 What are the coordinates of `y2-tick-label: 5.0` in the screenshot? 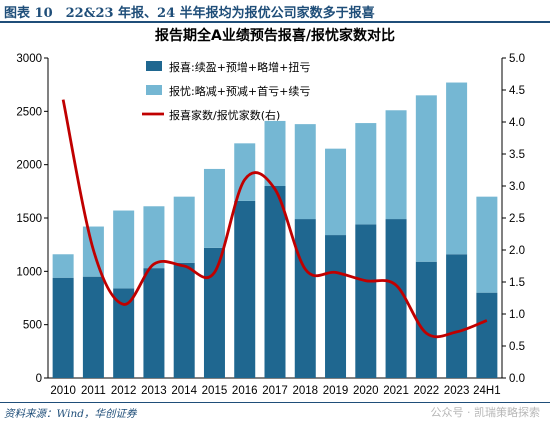 It's located at (517, 59).